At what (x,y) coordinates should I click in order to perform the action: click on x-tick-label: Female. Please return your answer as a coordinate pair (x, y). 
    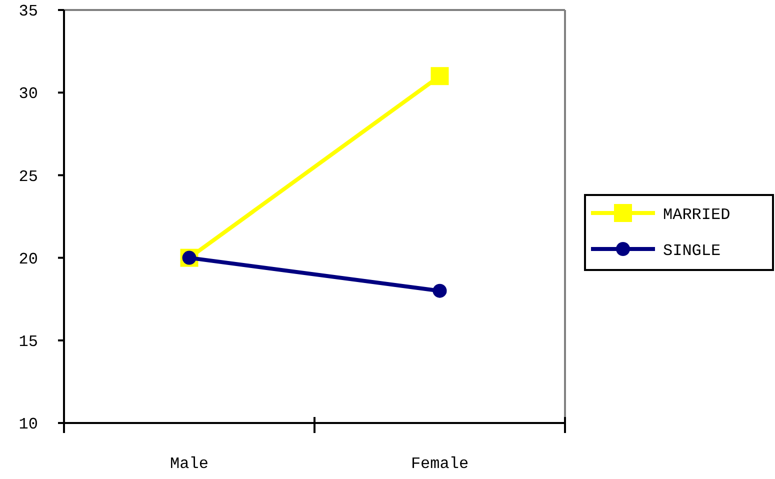
    Looking at the image, I should click on (439, 464).